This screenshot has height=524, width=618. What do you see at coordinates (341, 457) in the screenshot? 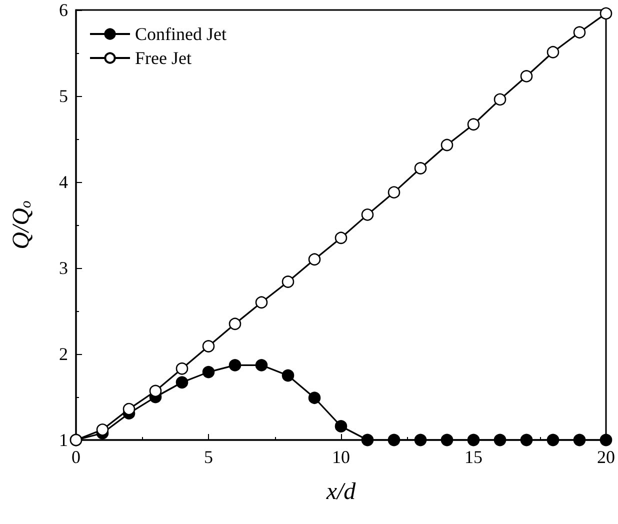
I see `x-tick-label: 10` at bounding box center [341, 457].